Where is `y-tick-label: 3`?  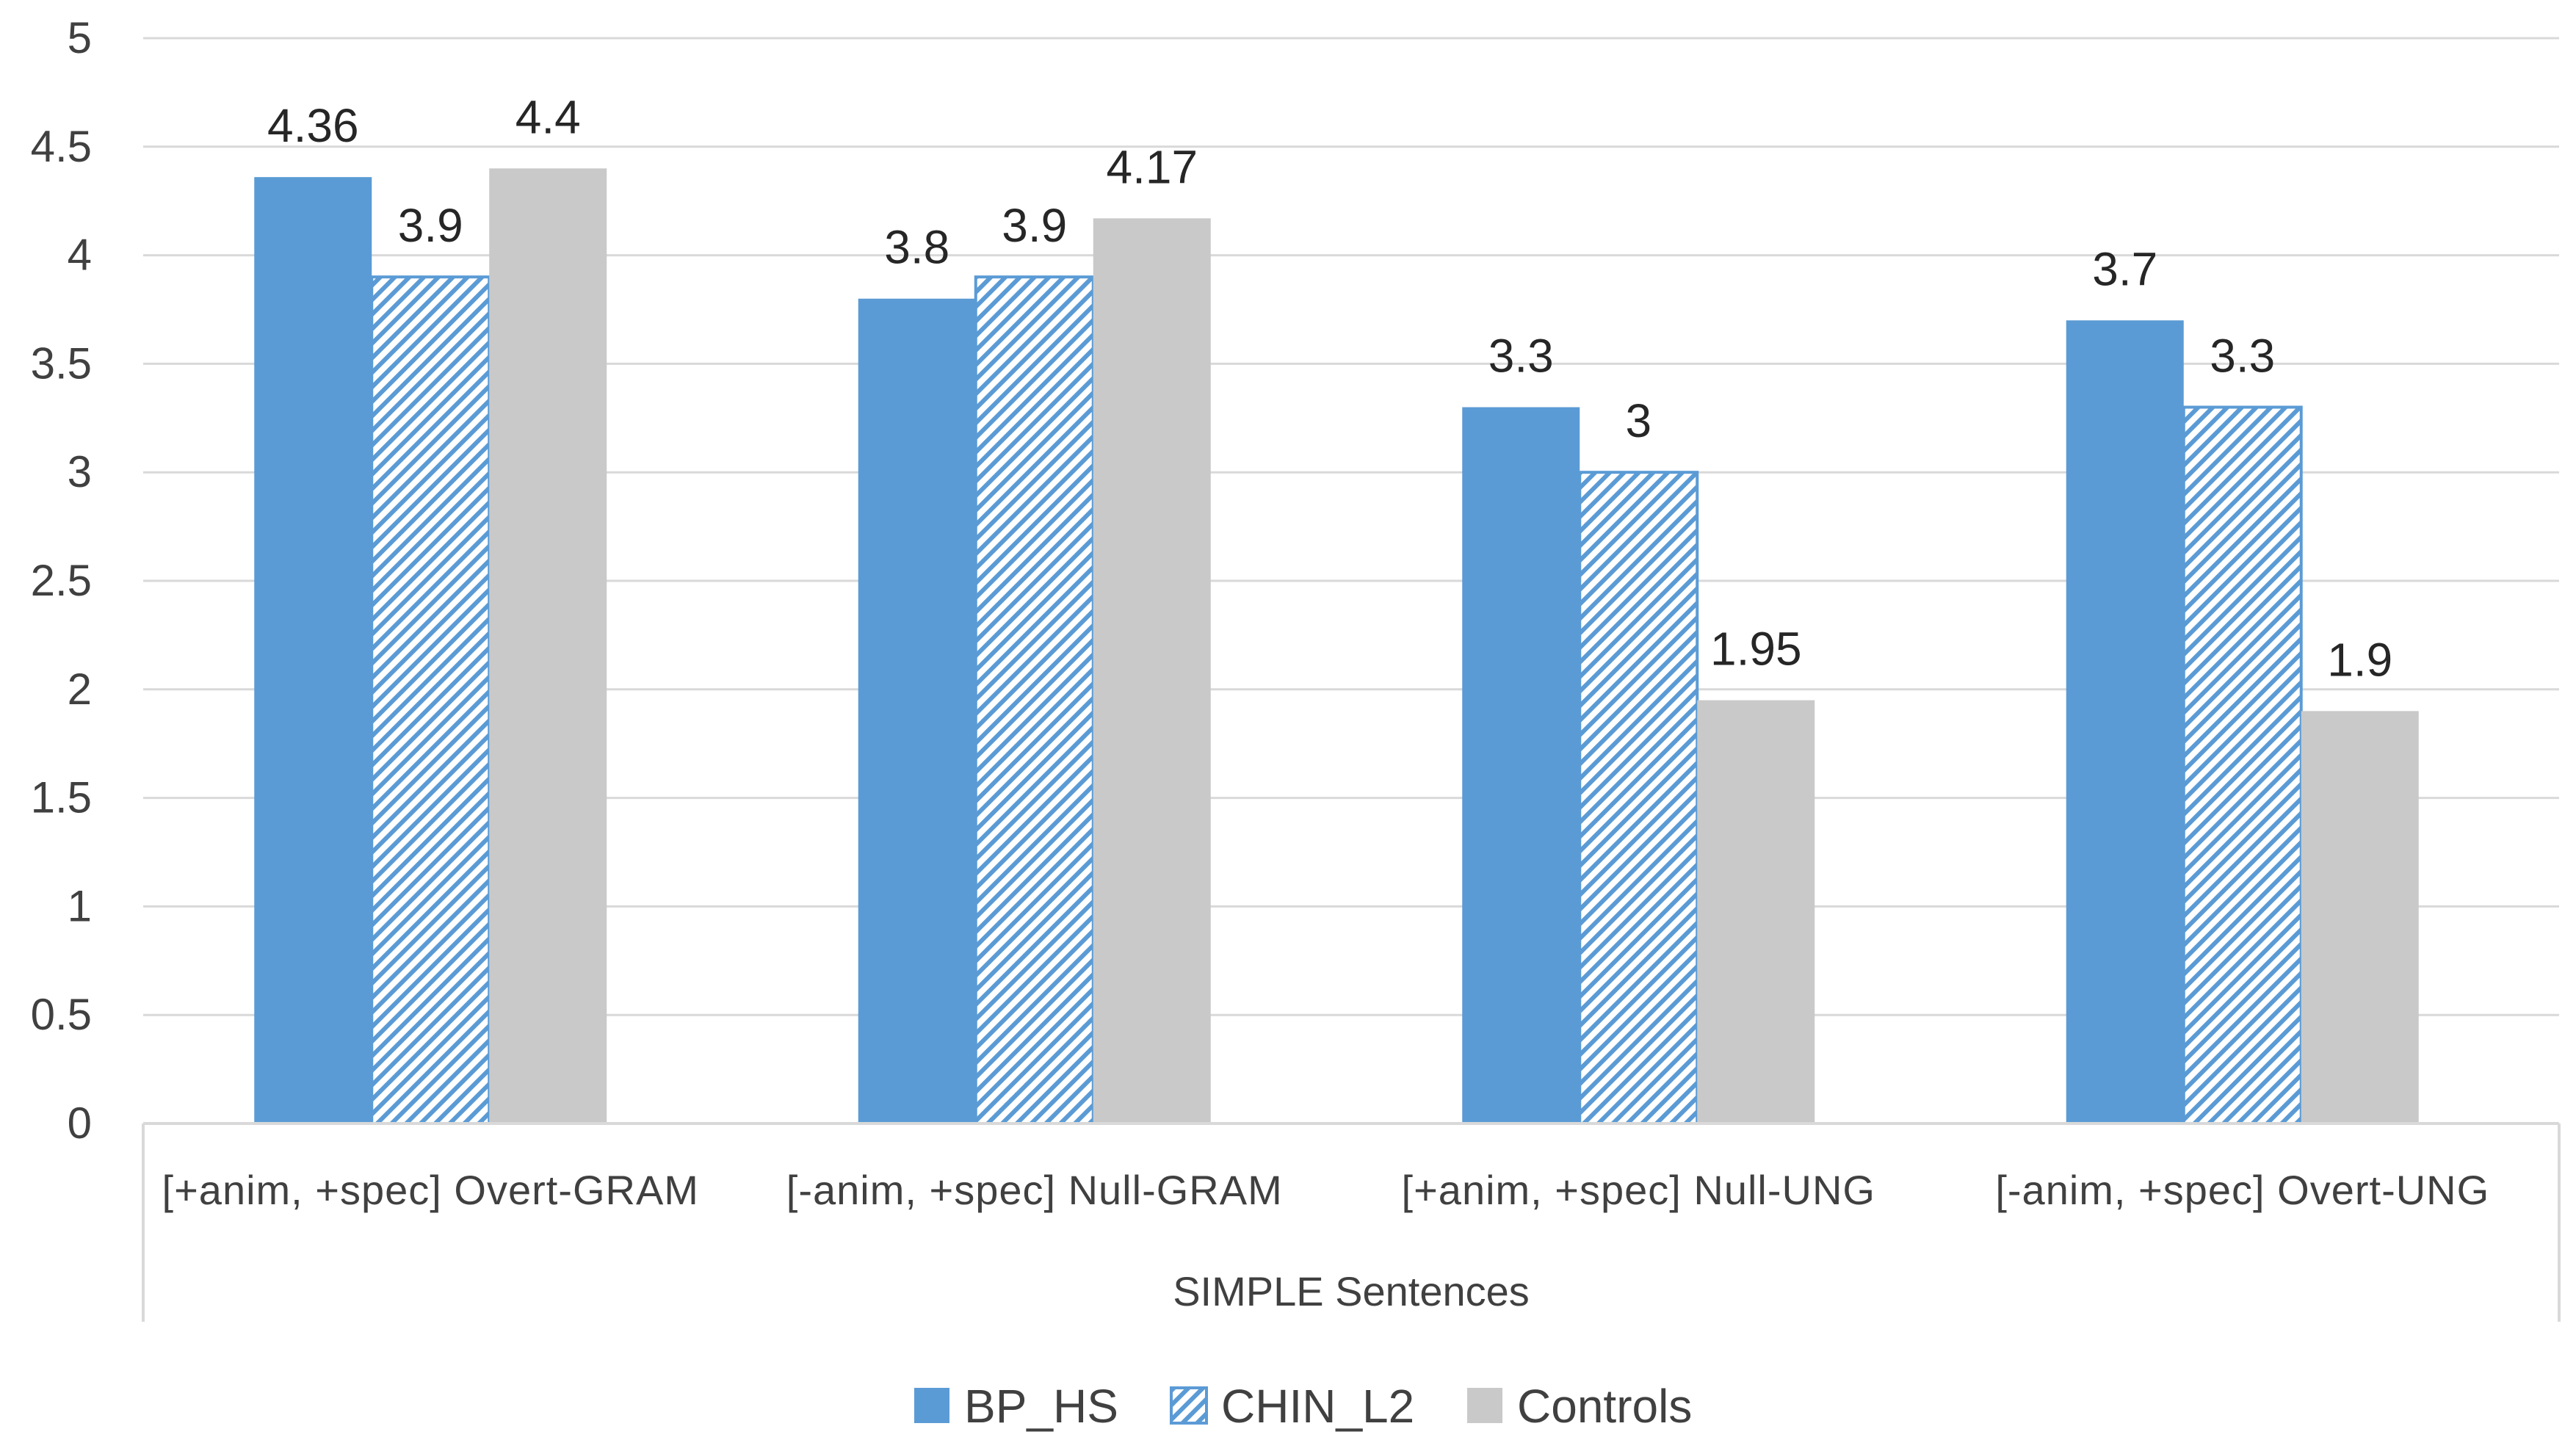
y-tick-label: 3 is located at coordinates (80, 471).